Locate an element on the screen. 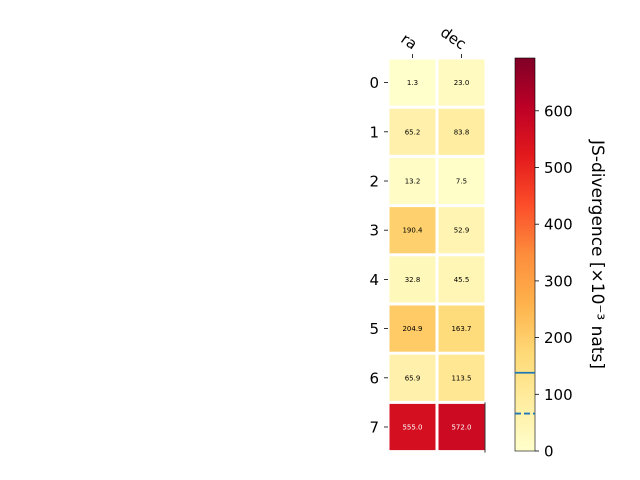  cell-value-label: 23.0 is located at coordinates (462, 83).